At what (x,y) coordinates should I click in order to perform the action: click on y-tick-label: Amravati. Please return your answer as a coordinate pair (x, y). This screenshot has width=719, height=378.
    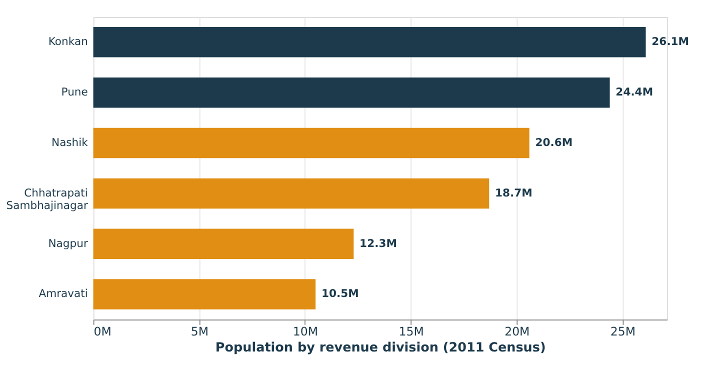
    Looking at the image, I should click on (63, 293).